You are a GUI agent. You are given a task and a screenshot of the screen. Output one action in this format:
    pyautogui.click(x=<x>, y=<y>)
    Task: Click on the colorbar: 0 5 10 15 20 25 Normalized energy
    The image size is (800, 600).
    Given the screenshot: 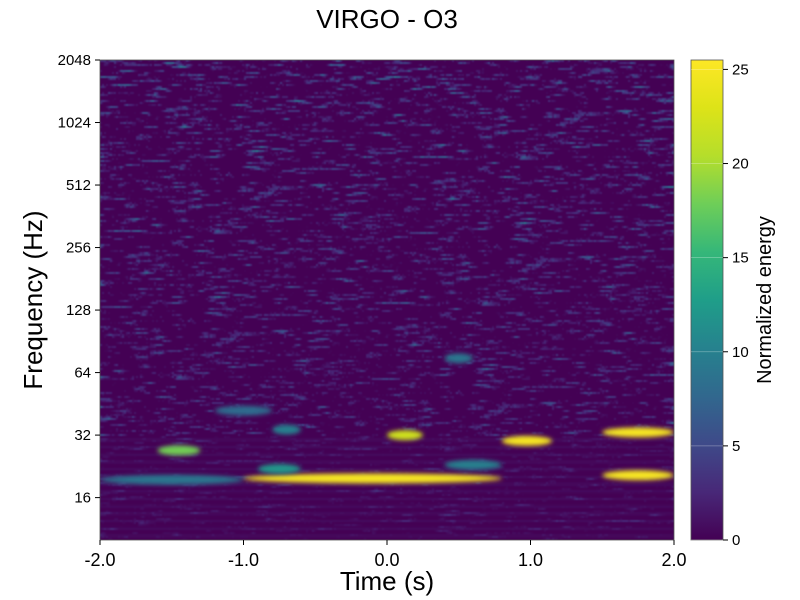 What is the action you would take?
    pyautogui.click(x=733, y=304)
    